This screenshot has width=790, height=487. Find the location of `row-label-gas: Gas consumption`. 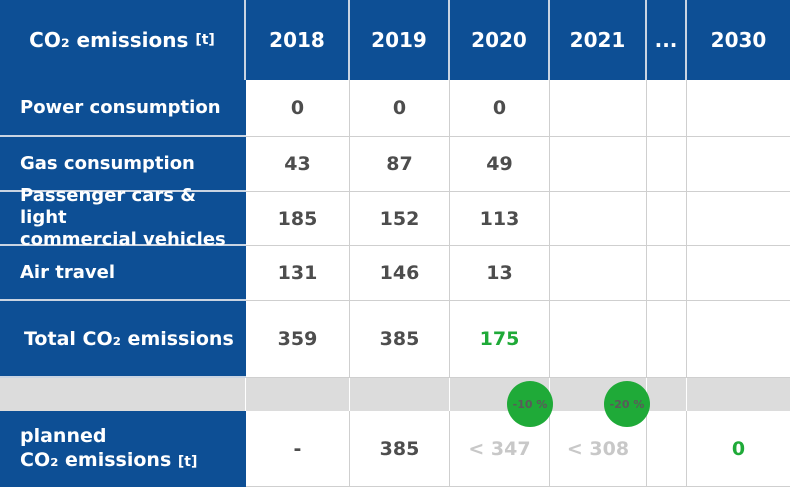

row-label-gas: Gas consumption is located at coordinates (123, 164).